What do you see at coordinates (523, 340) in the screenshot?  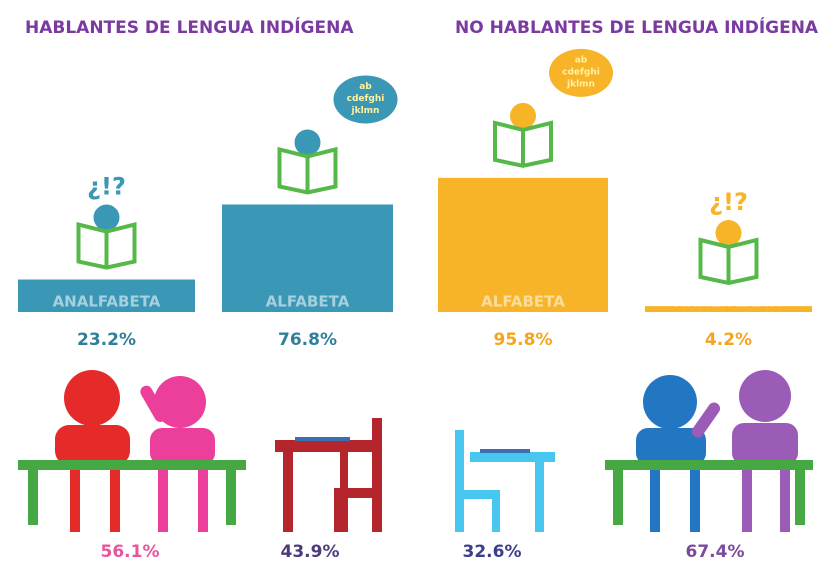 I see `value-label: 95.8%` at bounding box center [523, 340].